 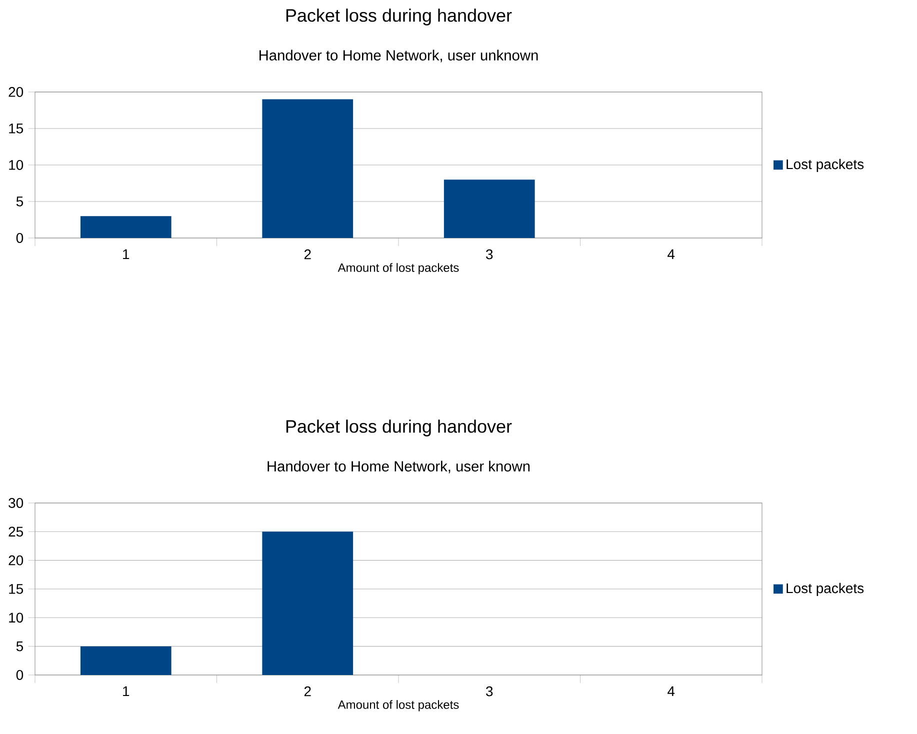 What do you see at coordinates (399, 56) in the screenshot?
I see `chart-subtitle: Handover to Home Network, user unknown` at bounding box center [399, 56].